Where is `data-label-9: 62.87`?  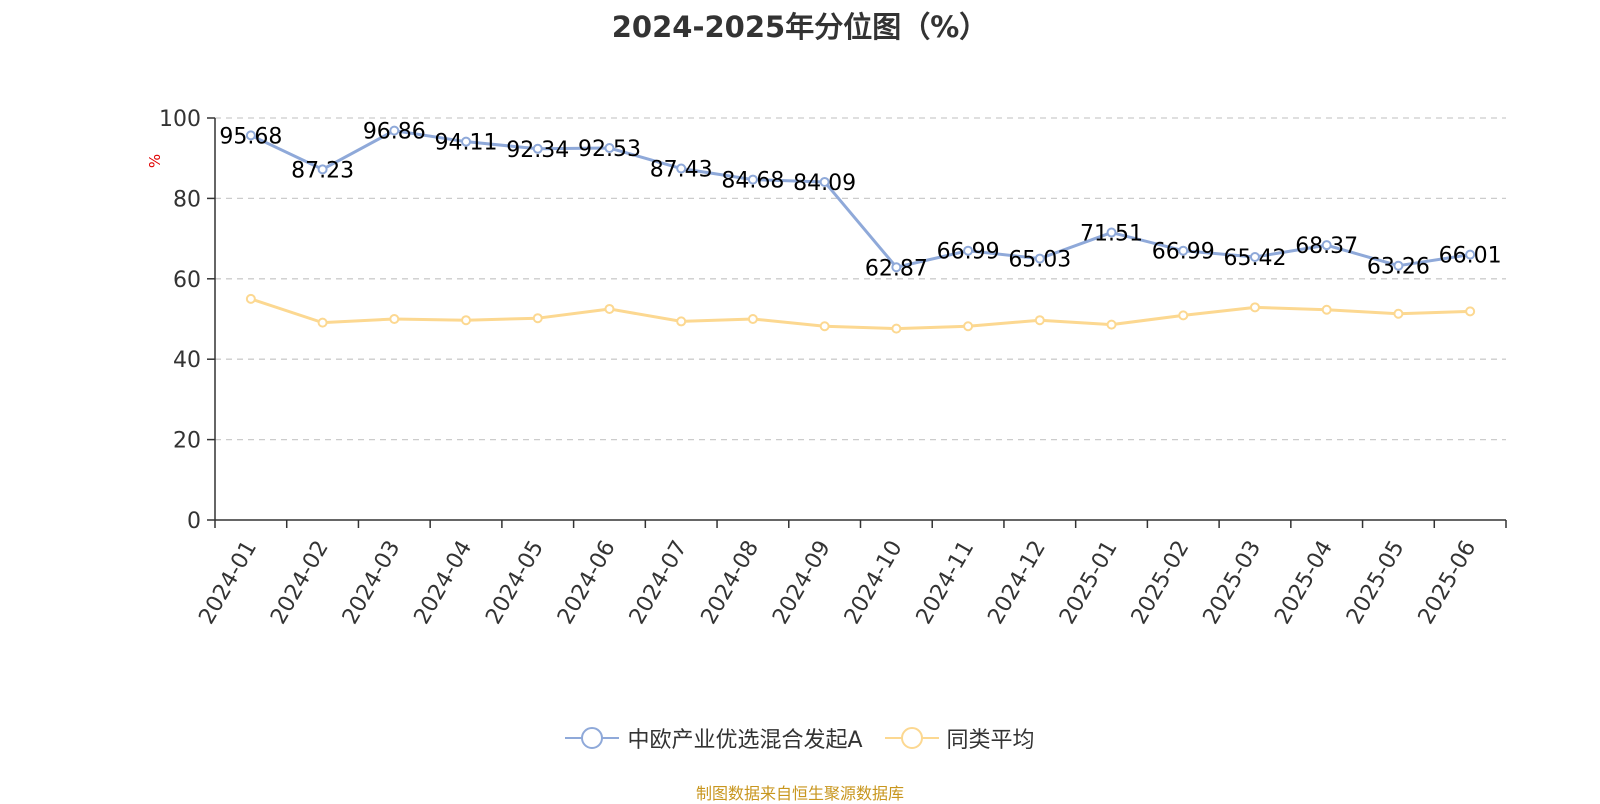 data-label-9: 62.87 is located at coordinates (896, 268).